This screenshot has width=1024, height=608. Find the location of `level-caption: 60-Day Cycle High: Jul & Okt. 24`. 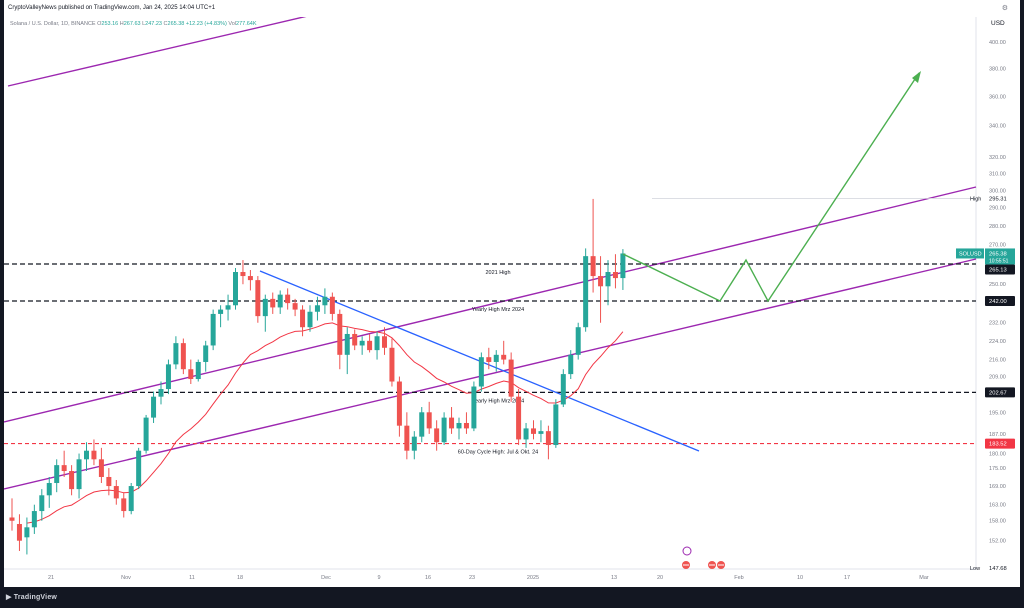

level-caption: 60-Day Cycle High: Jul & Okt. 24 is located at coordinates (498, 453).